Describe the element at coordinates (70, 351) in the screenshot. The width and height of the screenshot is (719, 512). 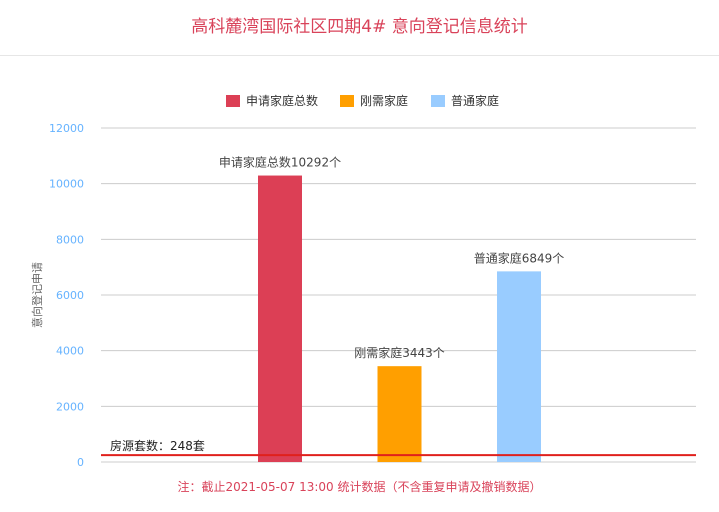
I see `y-tick-label: 4000` at that location.